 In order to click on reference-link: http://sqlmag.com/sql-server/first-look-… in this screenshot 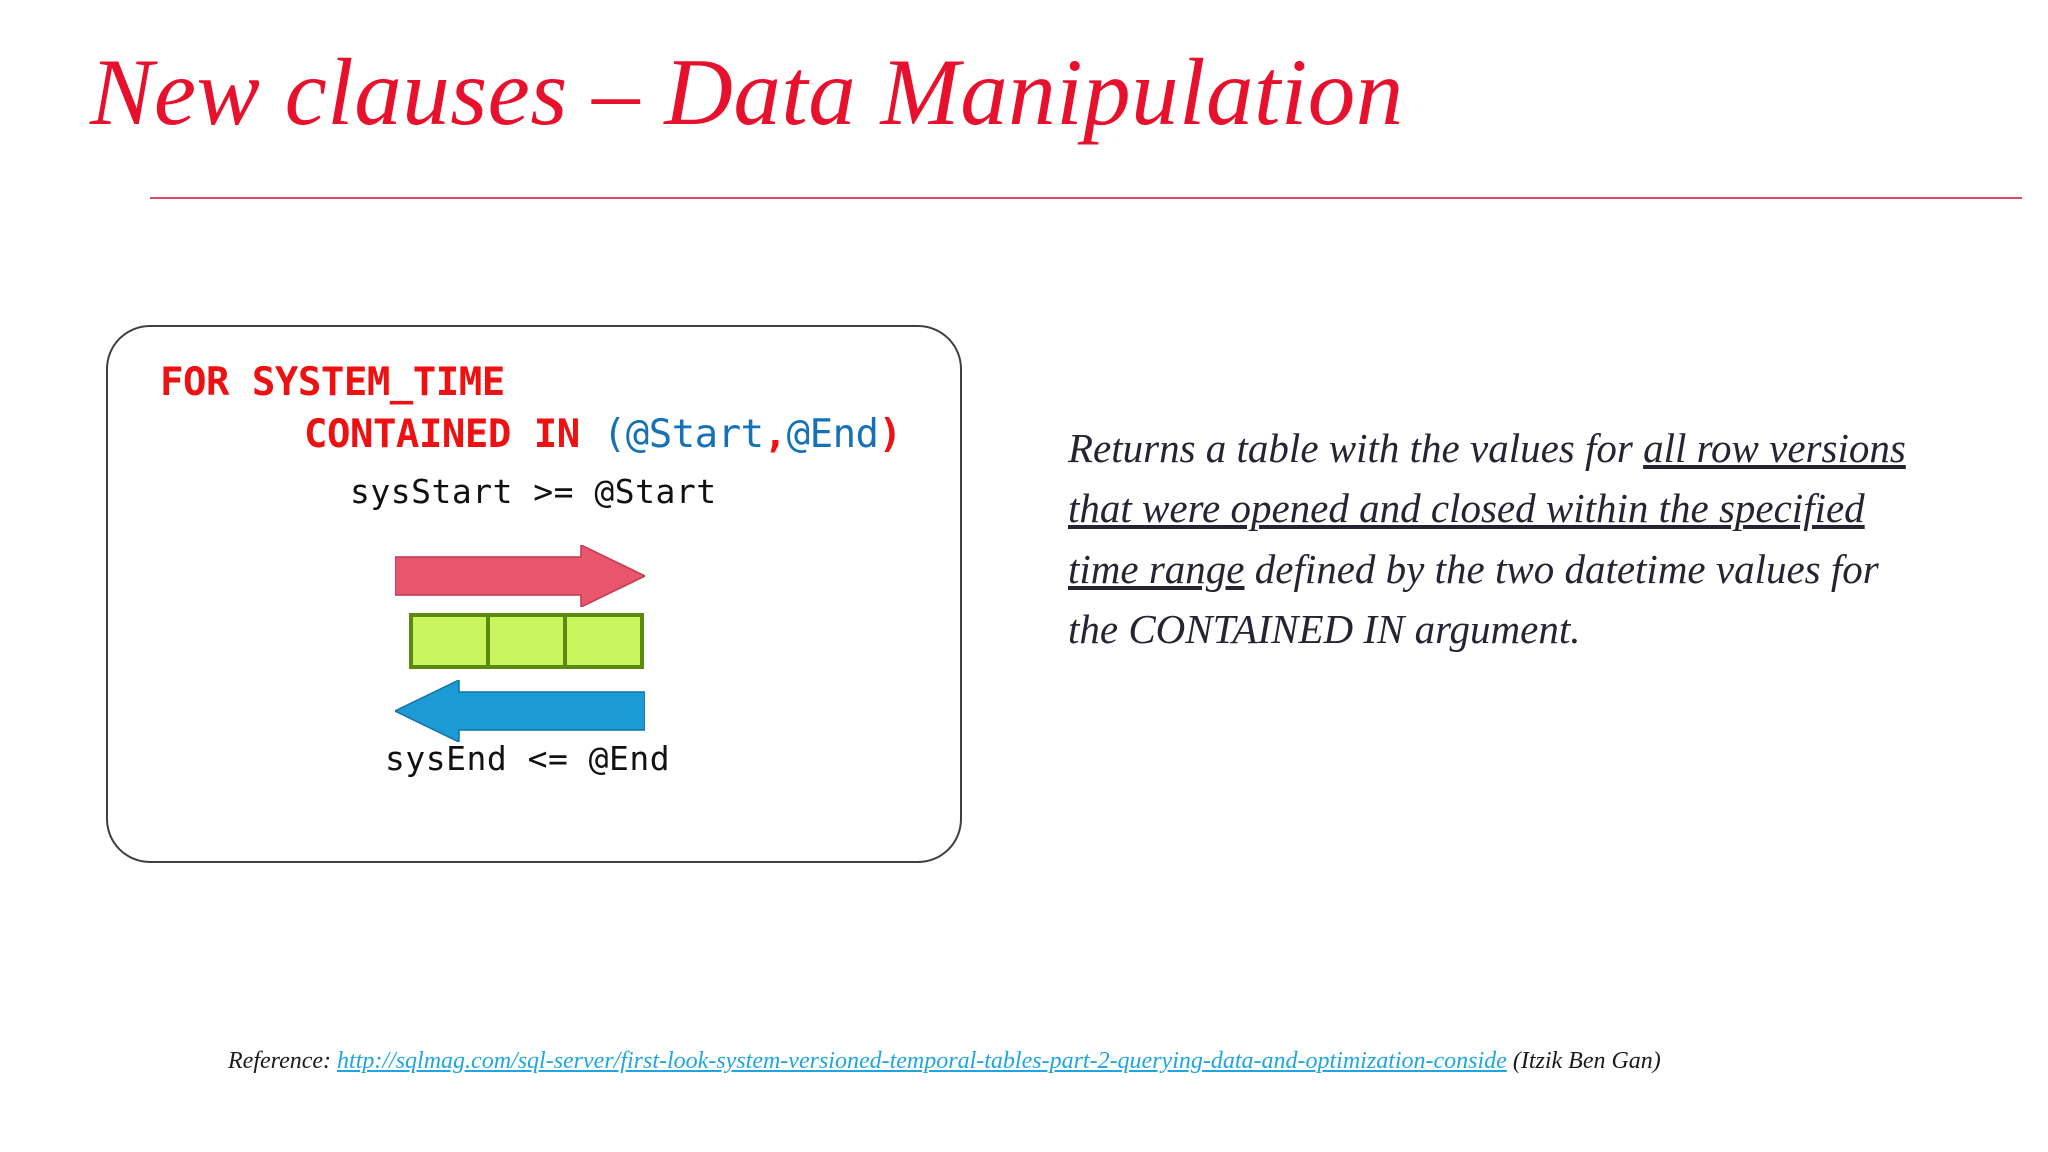, I will do `click(922, 1061)`.